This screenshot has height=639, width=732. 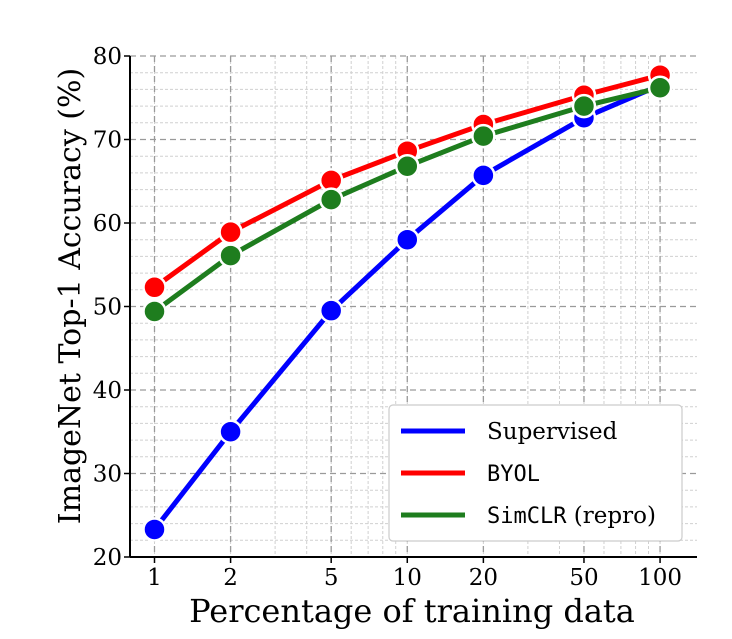 What do you see at coordinates (107, 558) in the screenshot?
I see `y-tick-label: 20` at bounding box center [107, 558].